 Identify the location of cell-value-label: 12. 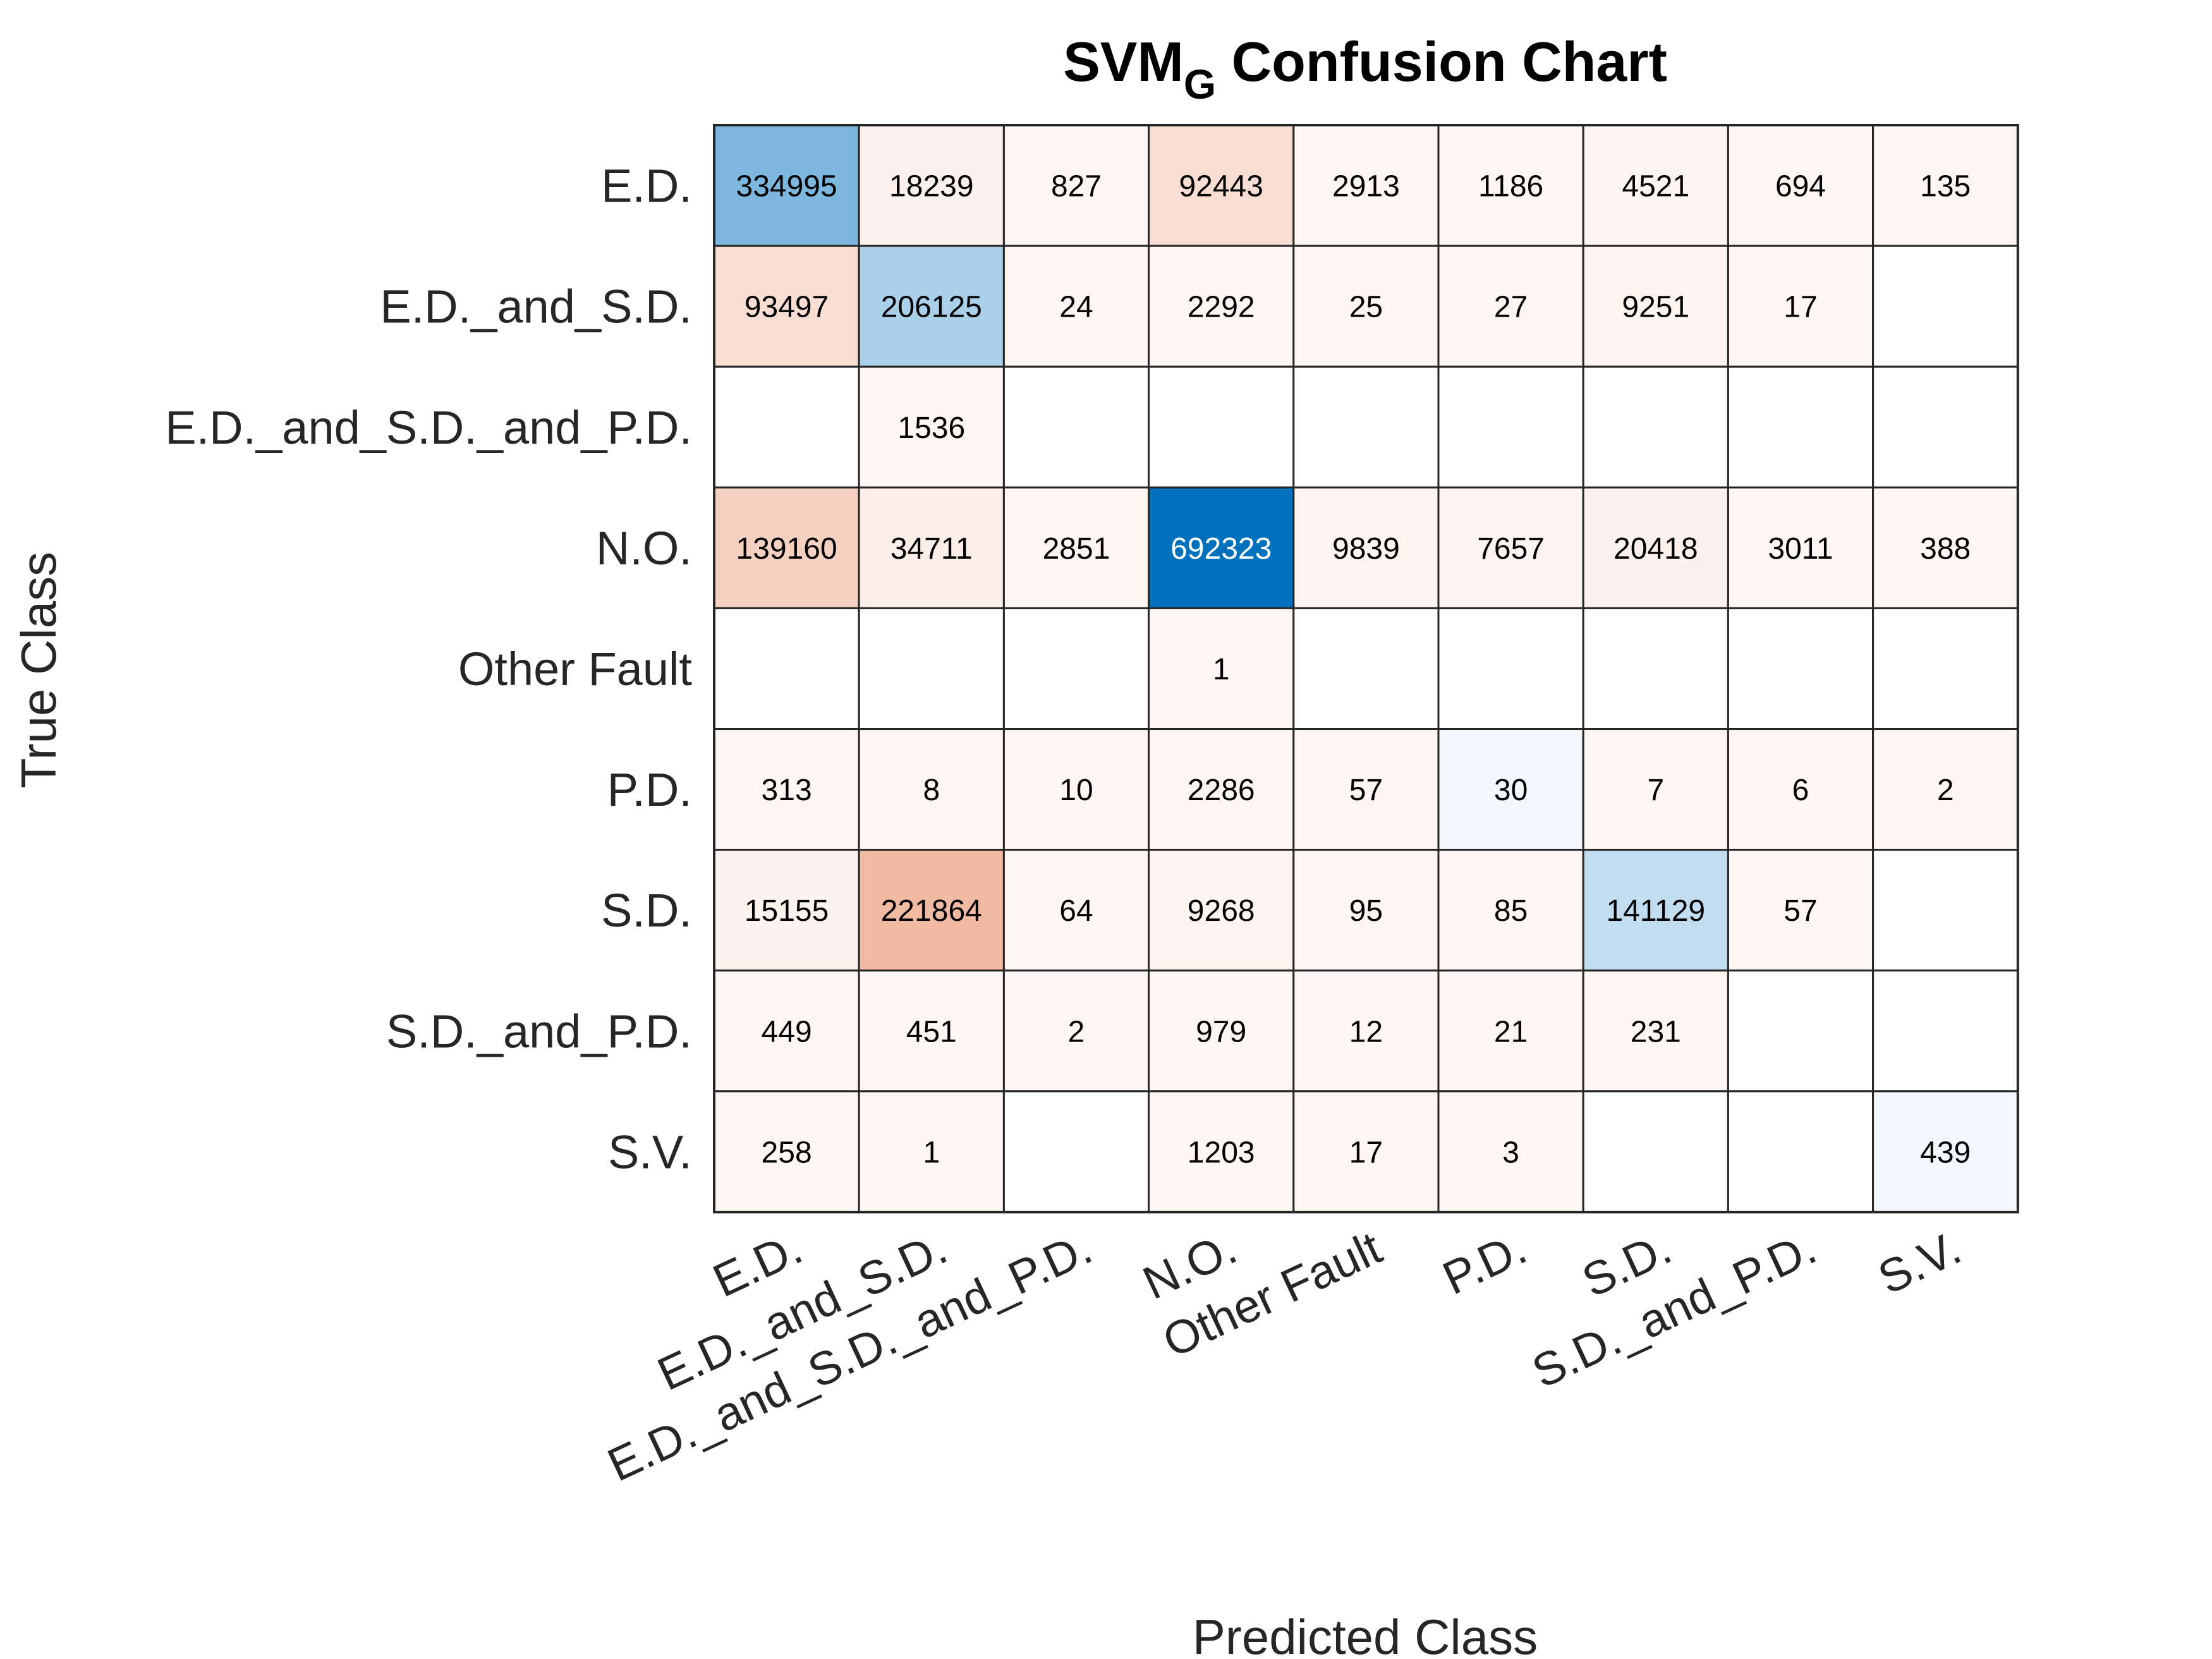
(1366, 1031).